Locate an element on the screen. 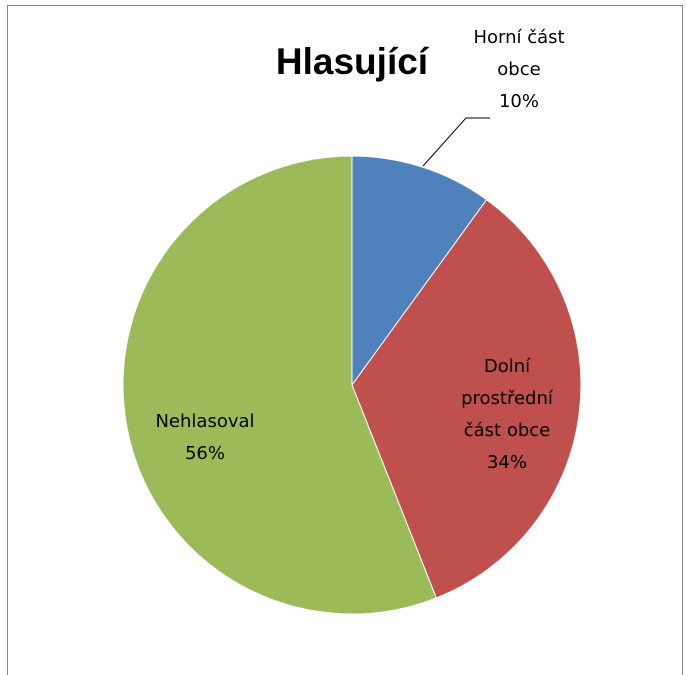  value-label: 56% is located at coordinates (204, 453).